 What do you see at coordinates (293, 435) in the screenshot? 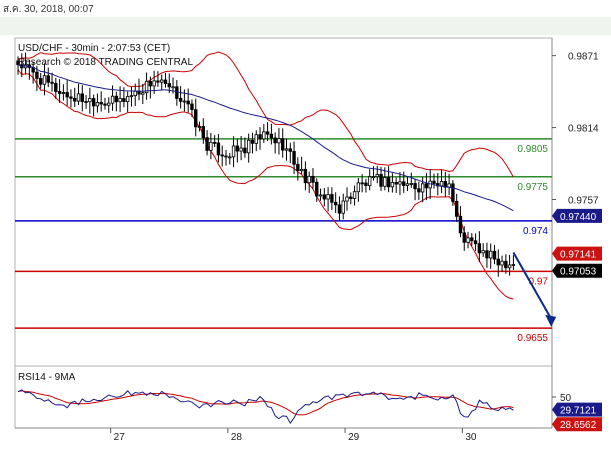
I see `x-axis-ticks: 27 28 29 30` at bounding box center [293, 435].